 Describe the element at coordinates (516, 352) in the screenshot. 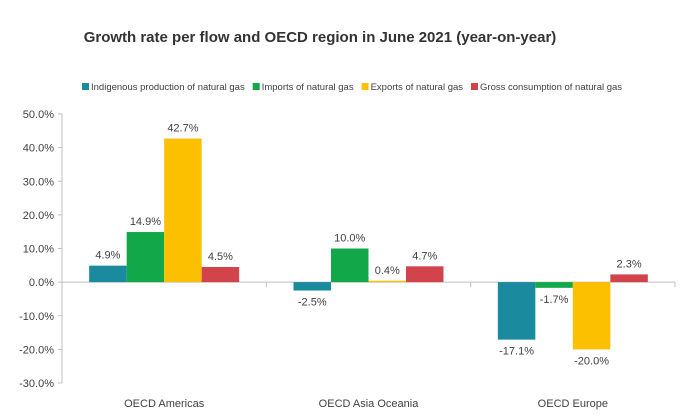

I see `data-label: -17.1%` at that location.